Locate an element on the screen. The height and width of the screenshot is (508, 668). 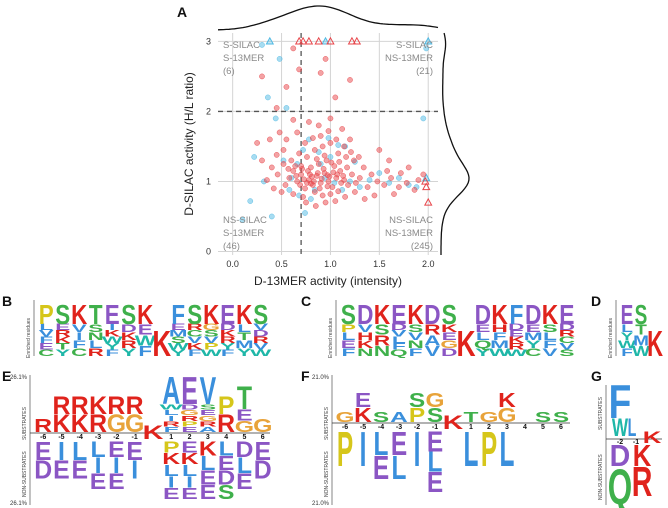
logo-position-label: -2 is located at coordinates (417, 427).